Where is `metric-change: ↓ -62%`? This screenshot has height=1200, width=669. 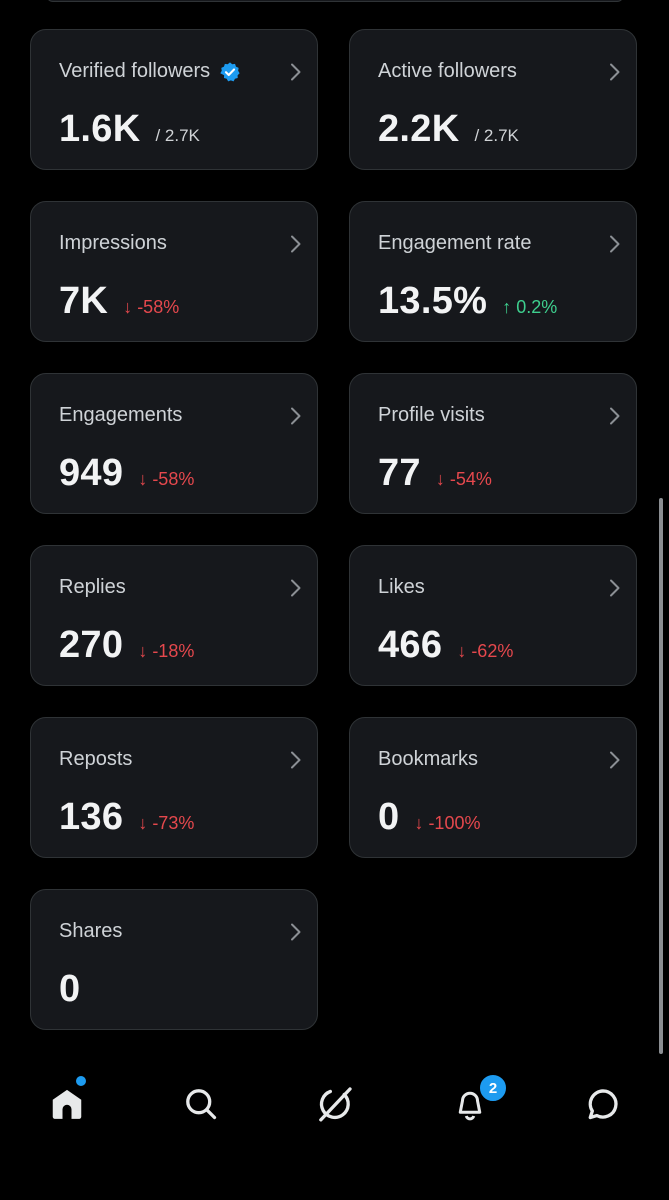
metric-change: ↓ -62% is located at coordinates (485, 651).